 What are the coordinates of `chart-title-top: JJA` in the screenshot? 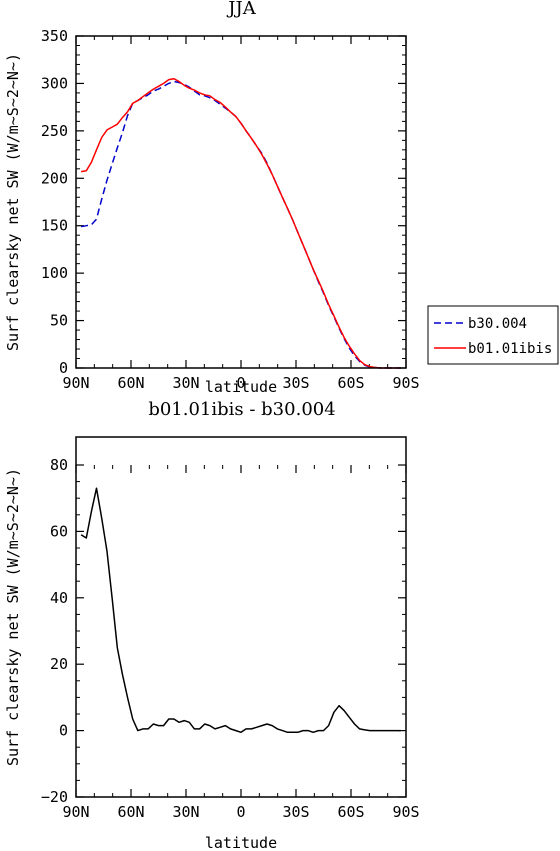 It's located at (241, 9).